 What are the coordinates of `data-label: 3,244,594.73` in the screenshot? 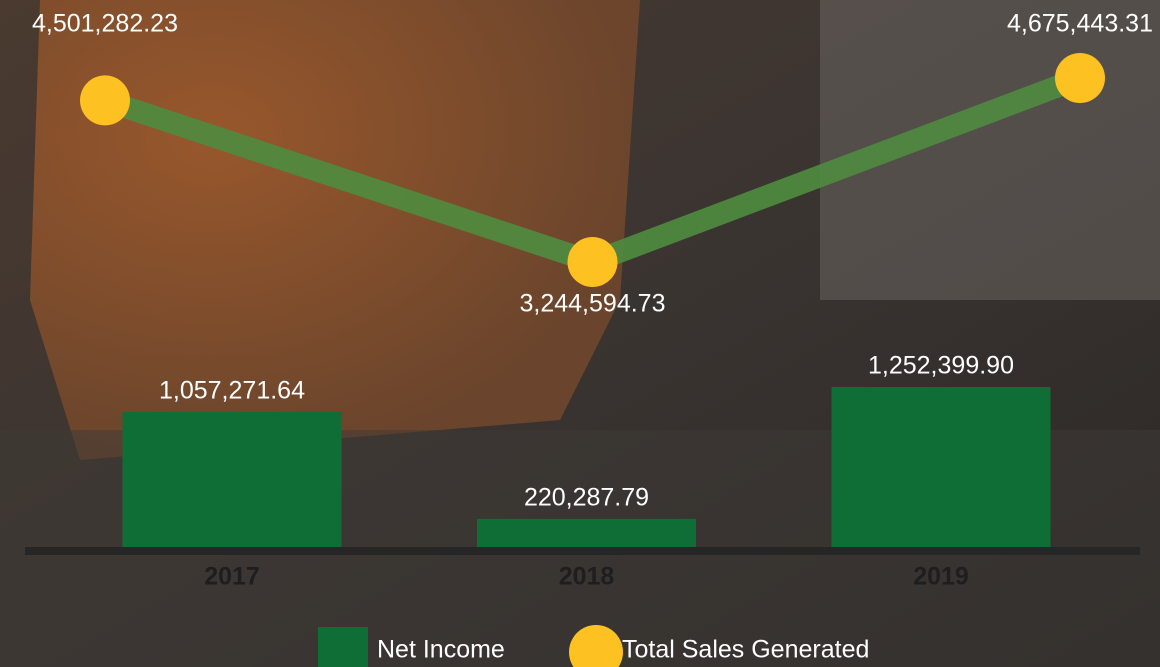 It's located at (593, 304).